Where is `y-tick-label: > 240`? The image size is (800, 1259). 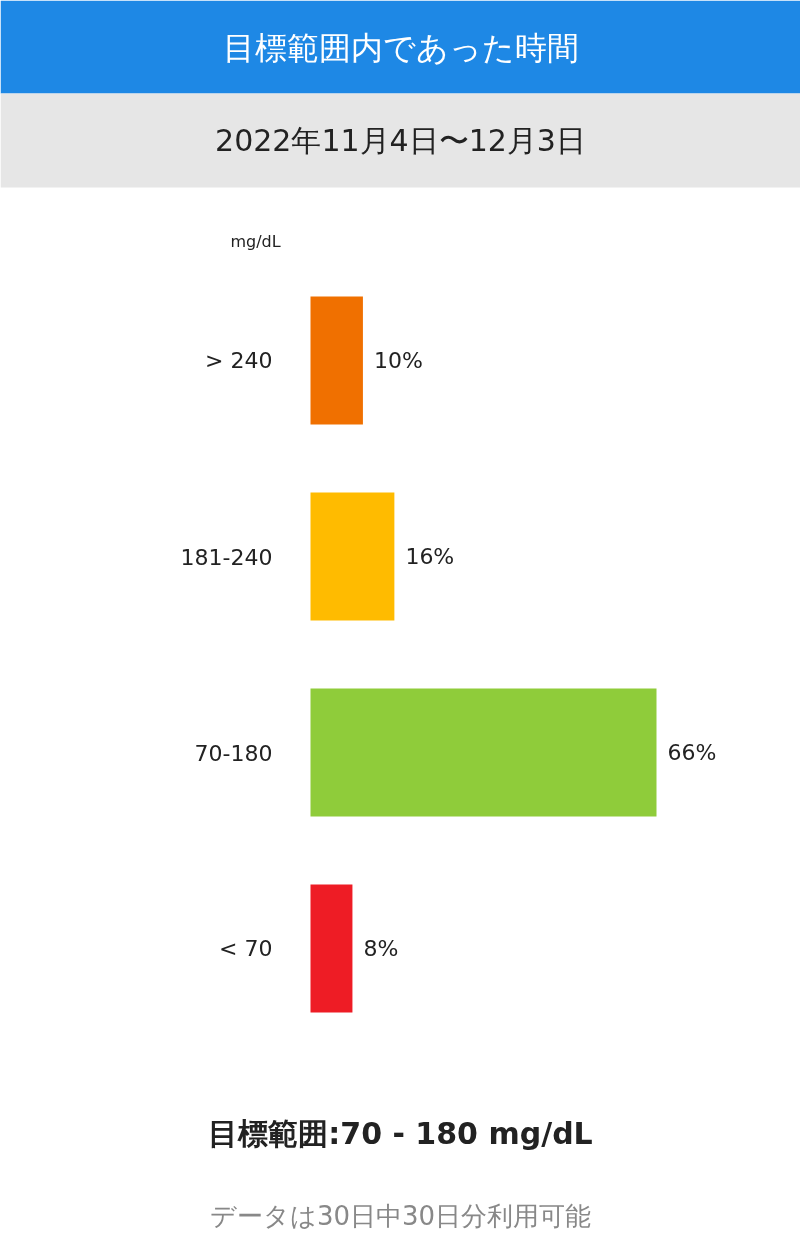 y-tick-label: > 240 is located at coordinates (239, 360).